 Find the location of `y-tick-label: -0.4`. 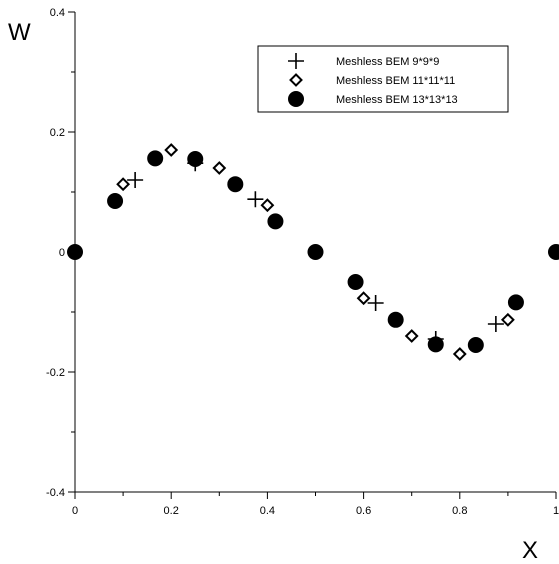

y-tick-label: -0.4 is located at coordinates (55, 493).